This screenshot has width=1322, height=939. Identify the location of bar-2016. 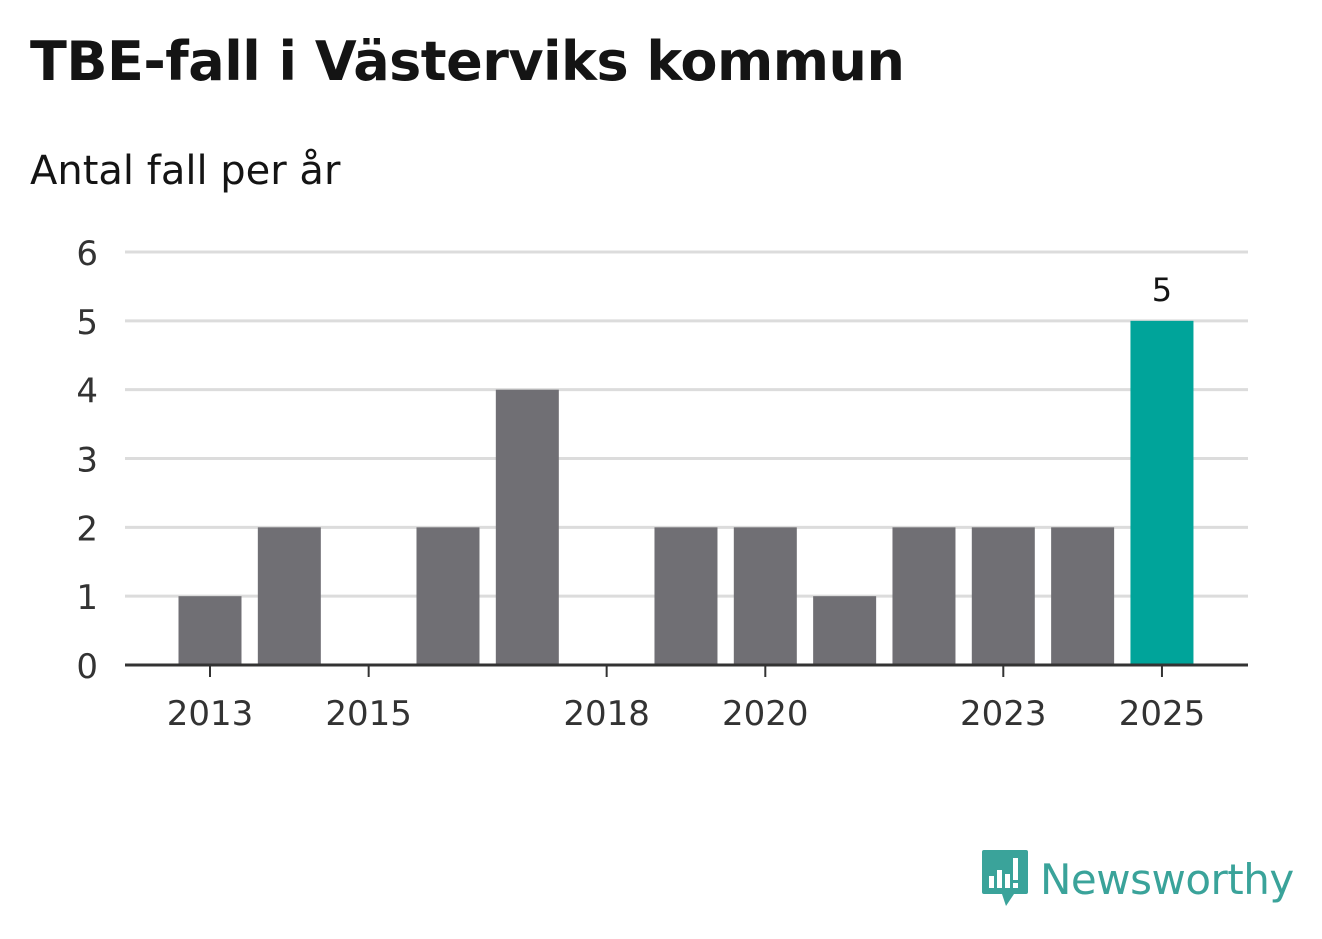
(448, 596).